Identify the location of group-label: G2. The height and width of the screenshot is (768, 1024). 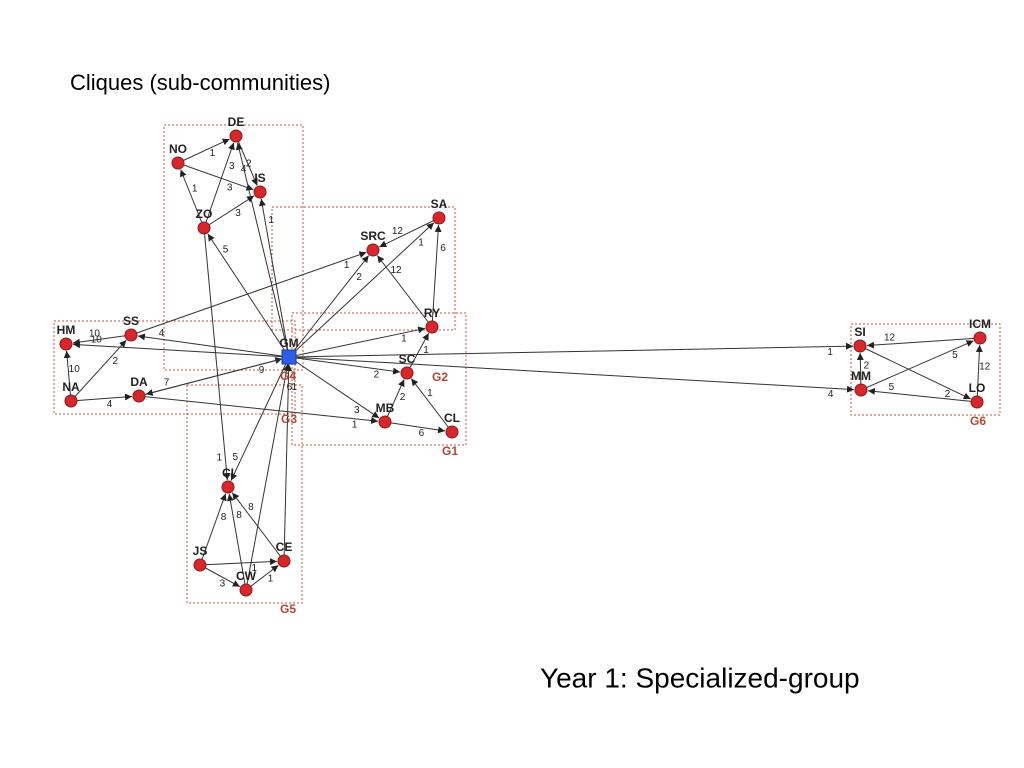
(440, 377).